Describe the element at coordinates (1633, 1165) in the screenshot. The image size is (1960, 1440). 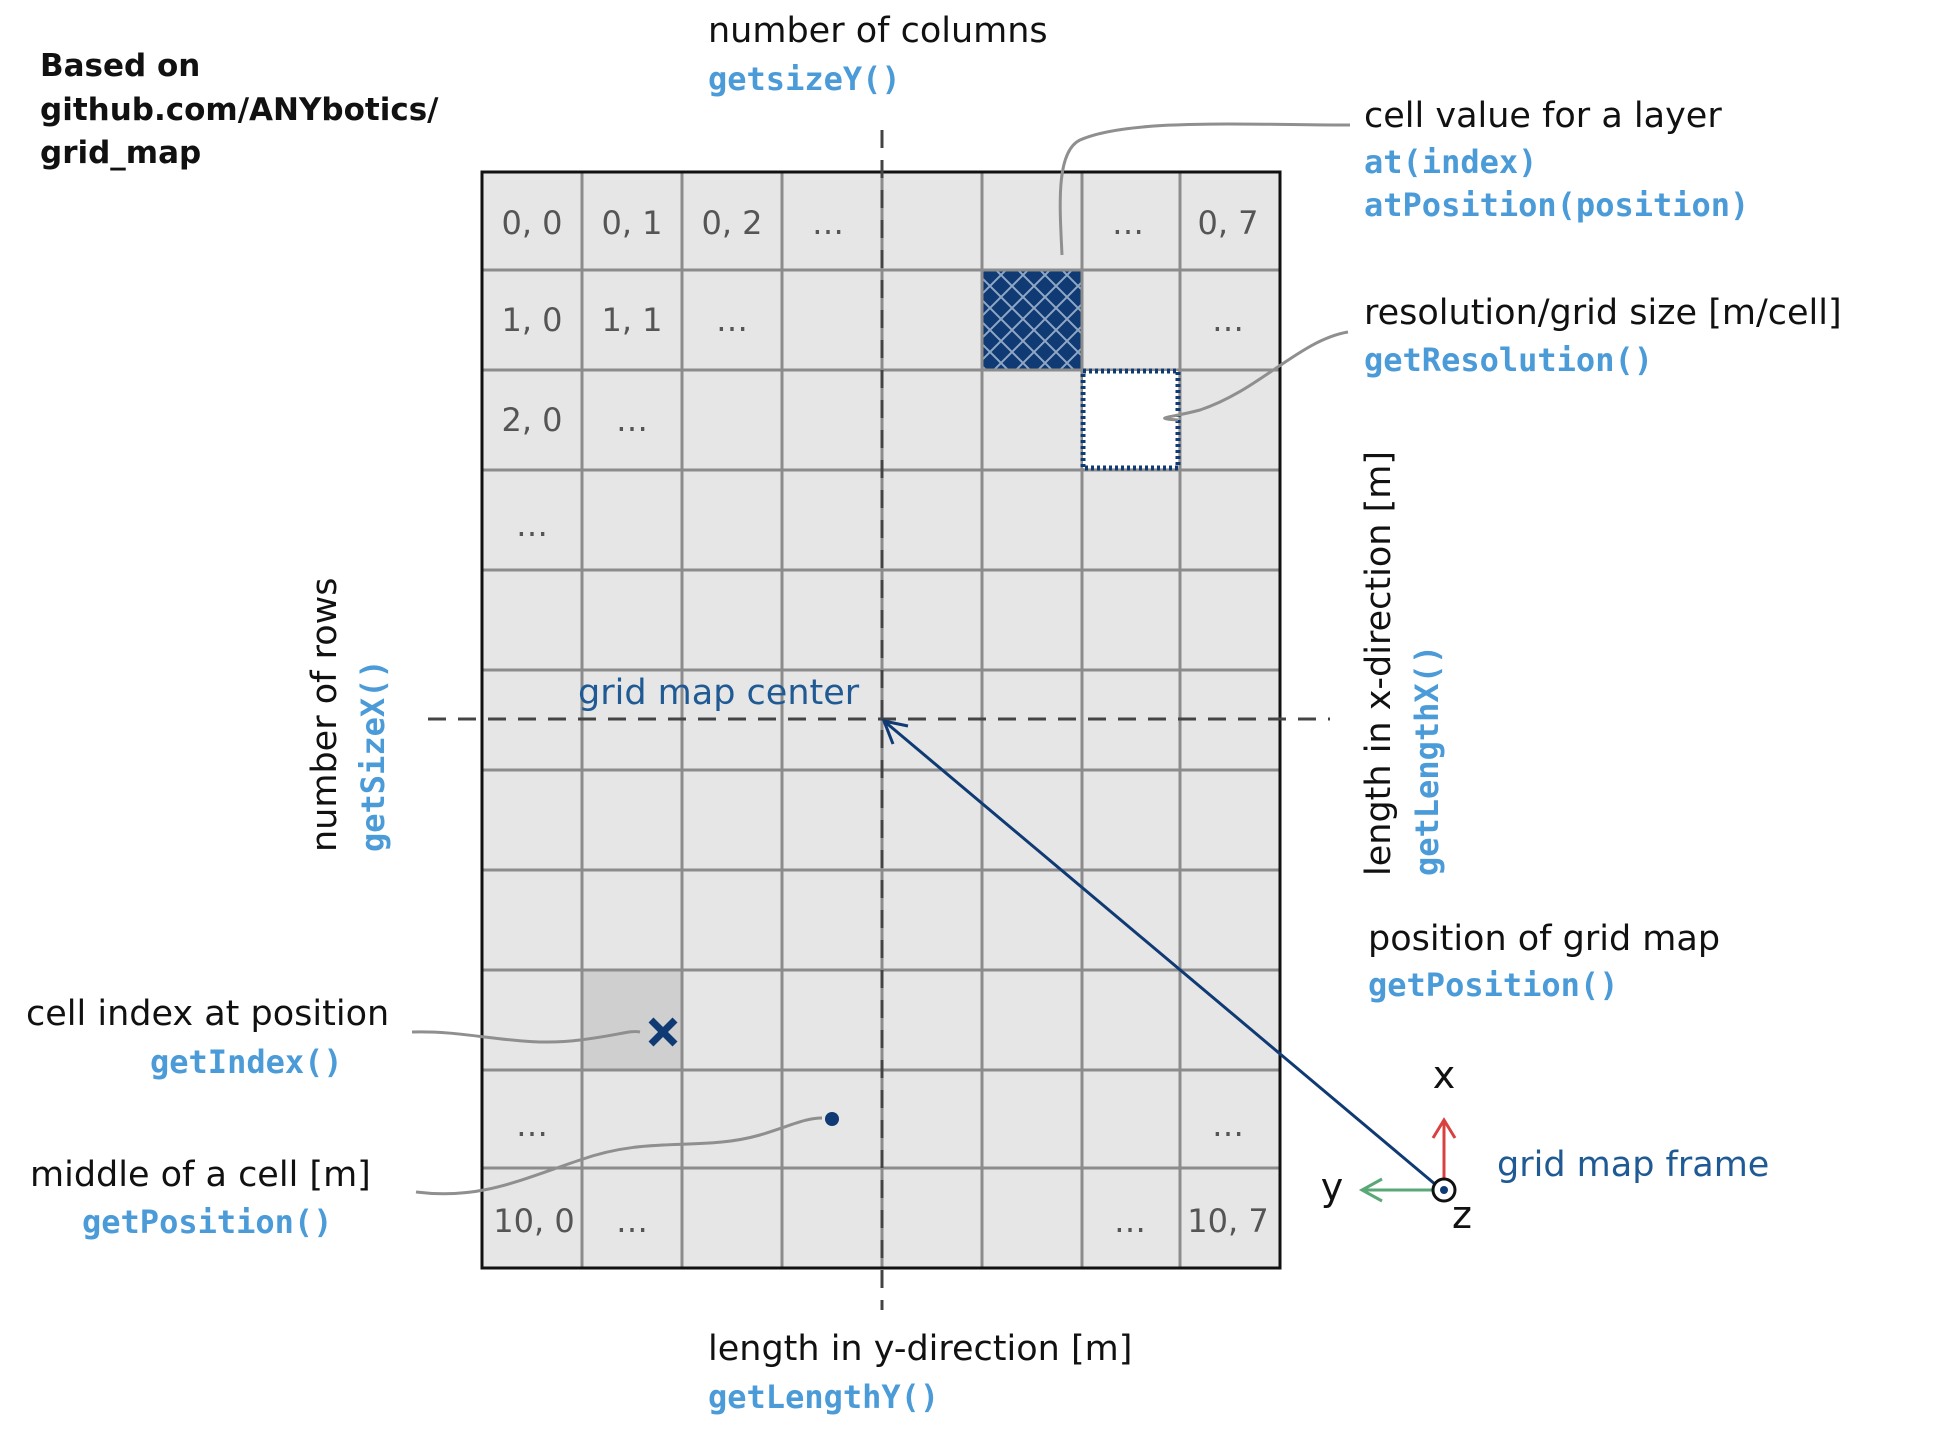
I see `frame-label: grid map frame` at that location.